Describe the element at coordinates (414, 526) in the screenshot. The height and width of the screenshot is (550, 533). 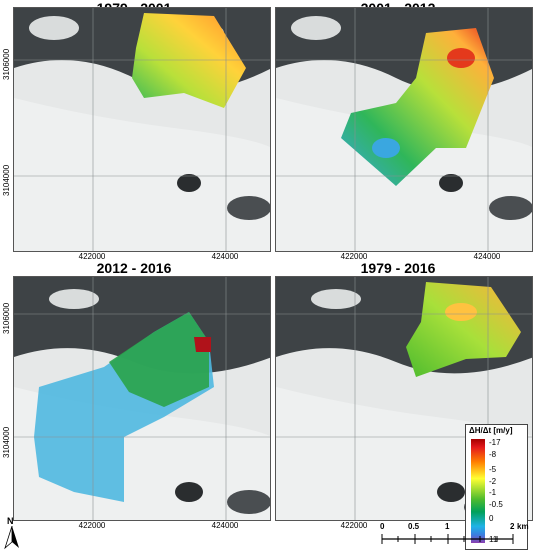
I see `scale-label-0-5: 0.5` at that location.